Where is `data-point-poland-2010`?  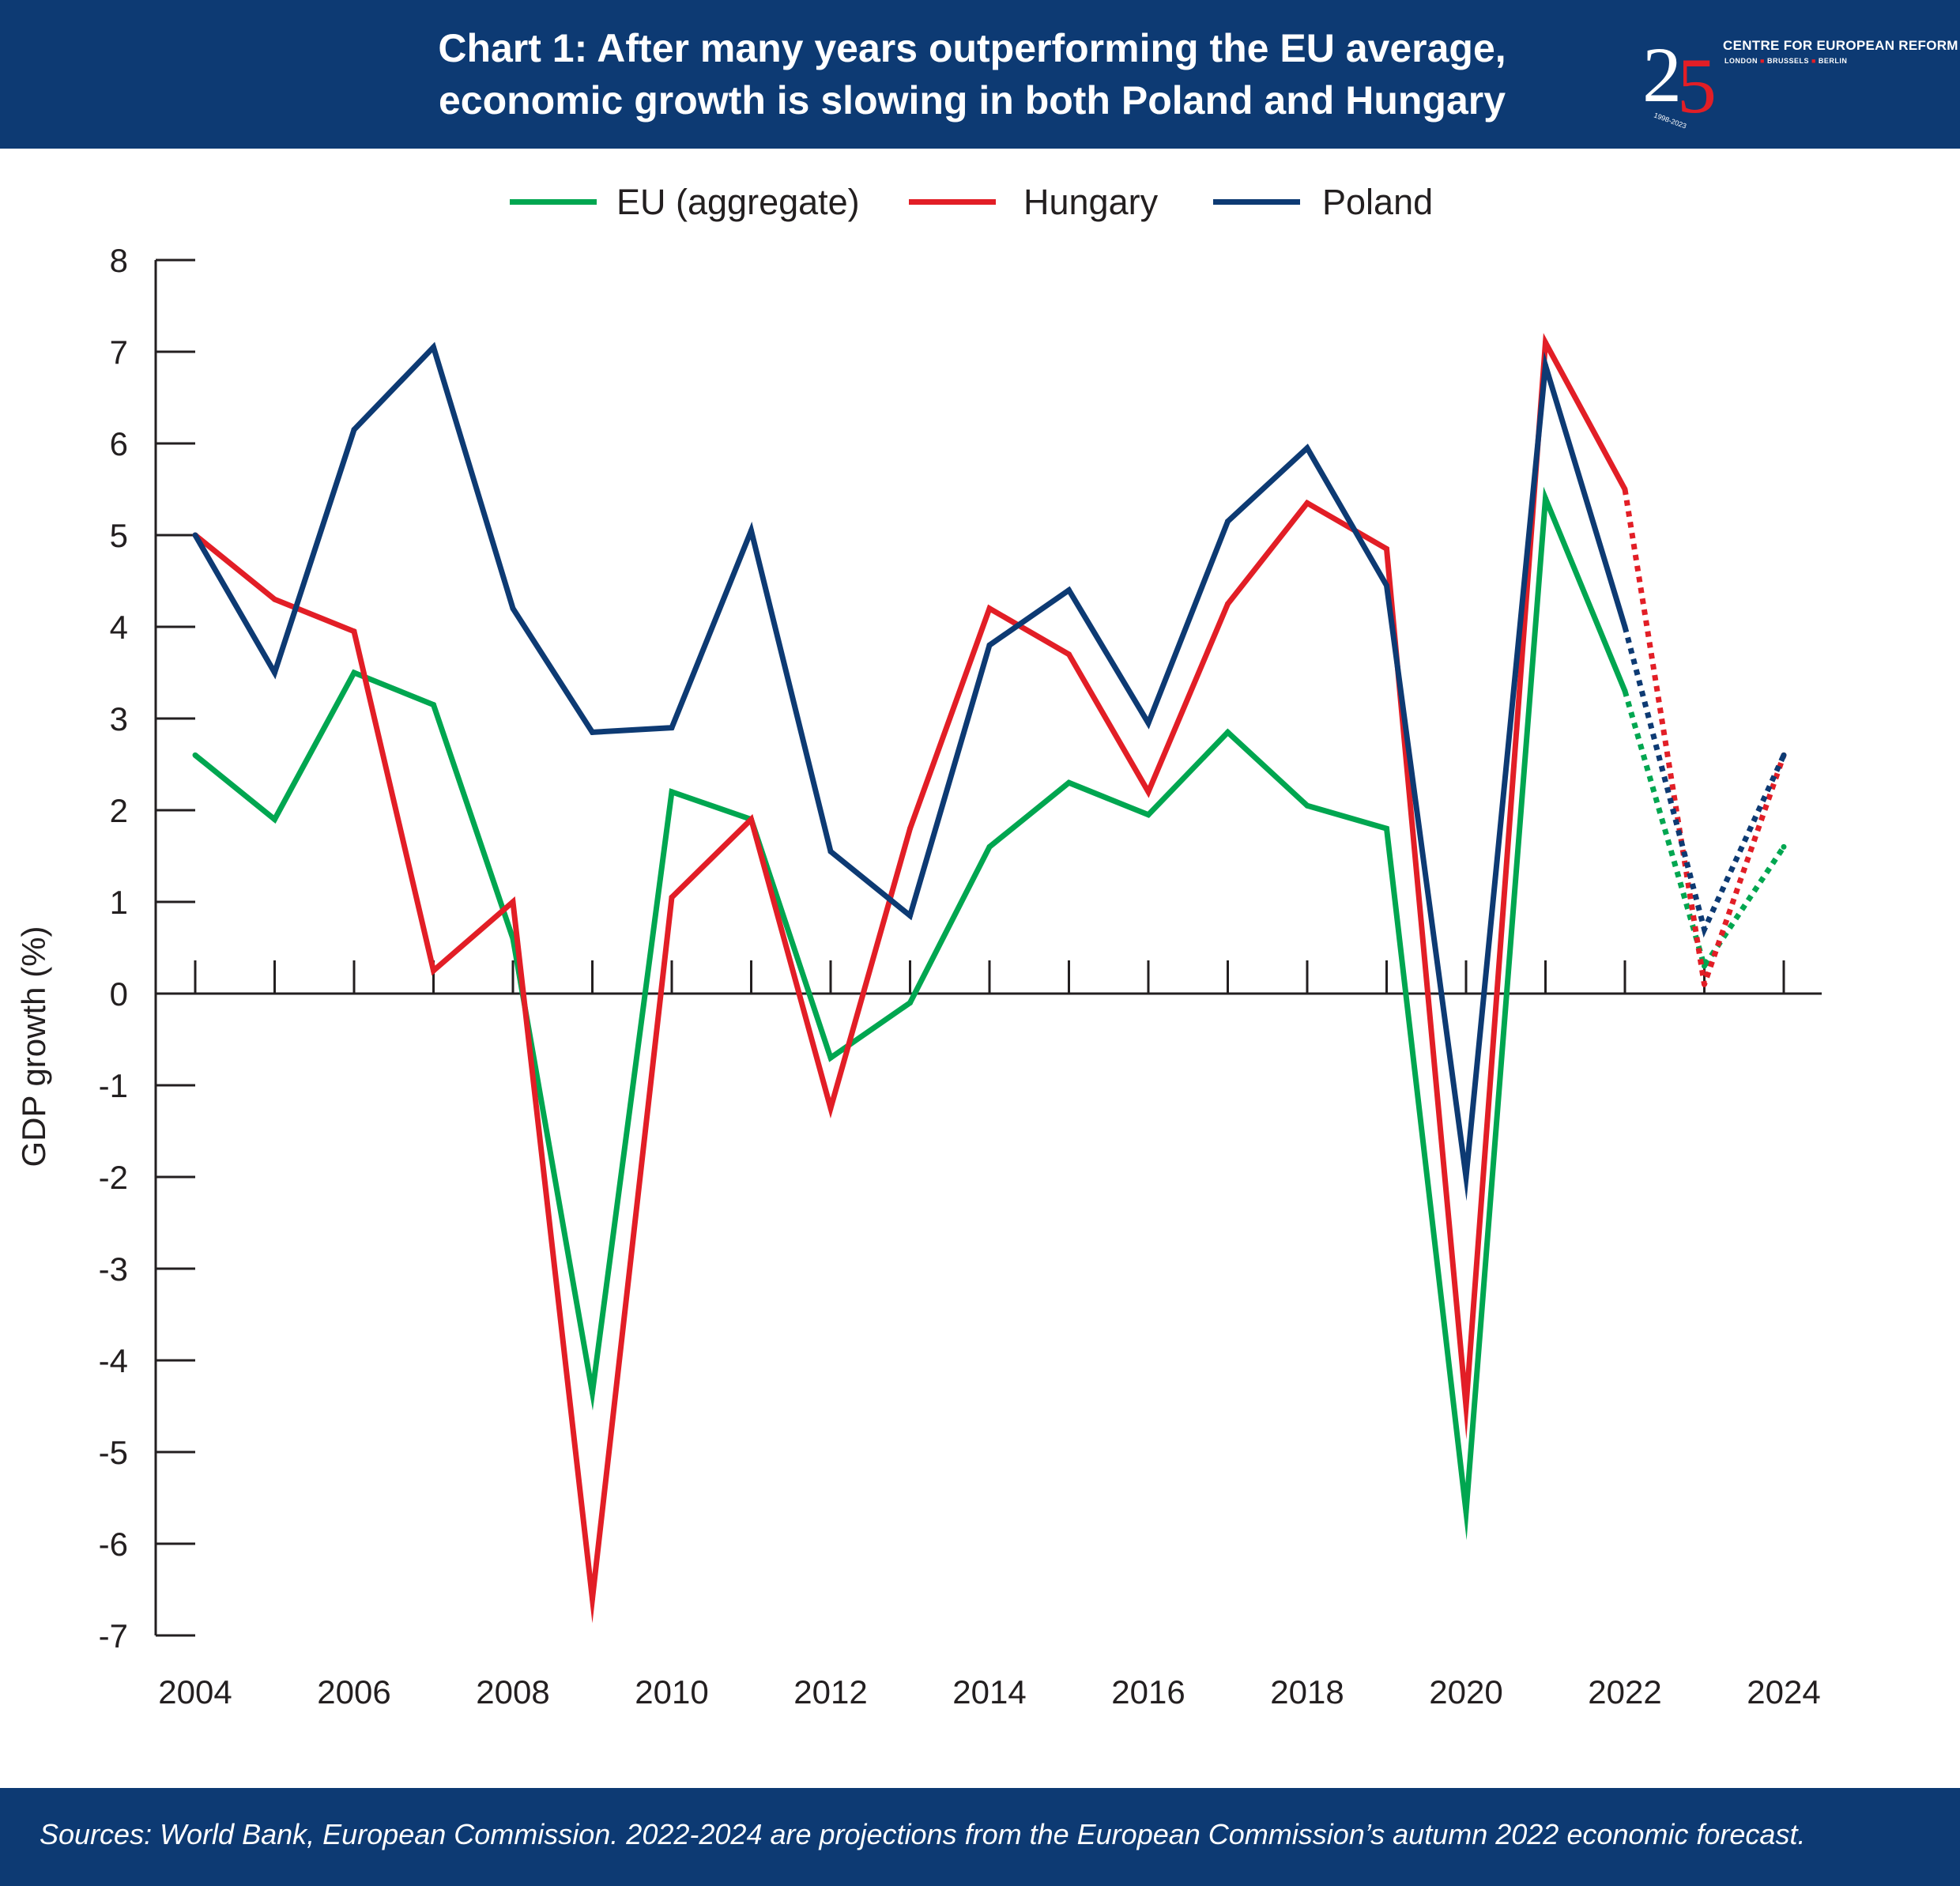
data-point-poland-2010 is located at coordinates (672, 728).